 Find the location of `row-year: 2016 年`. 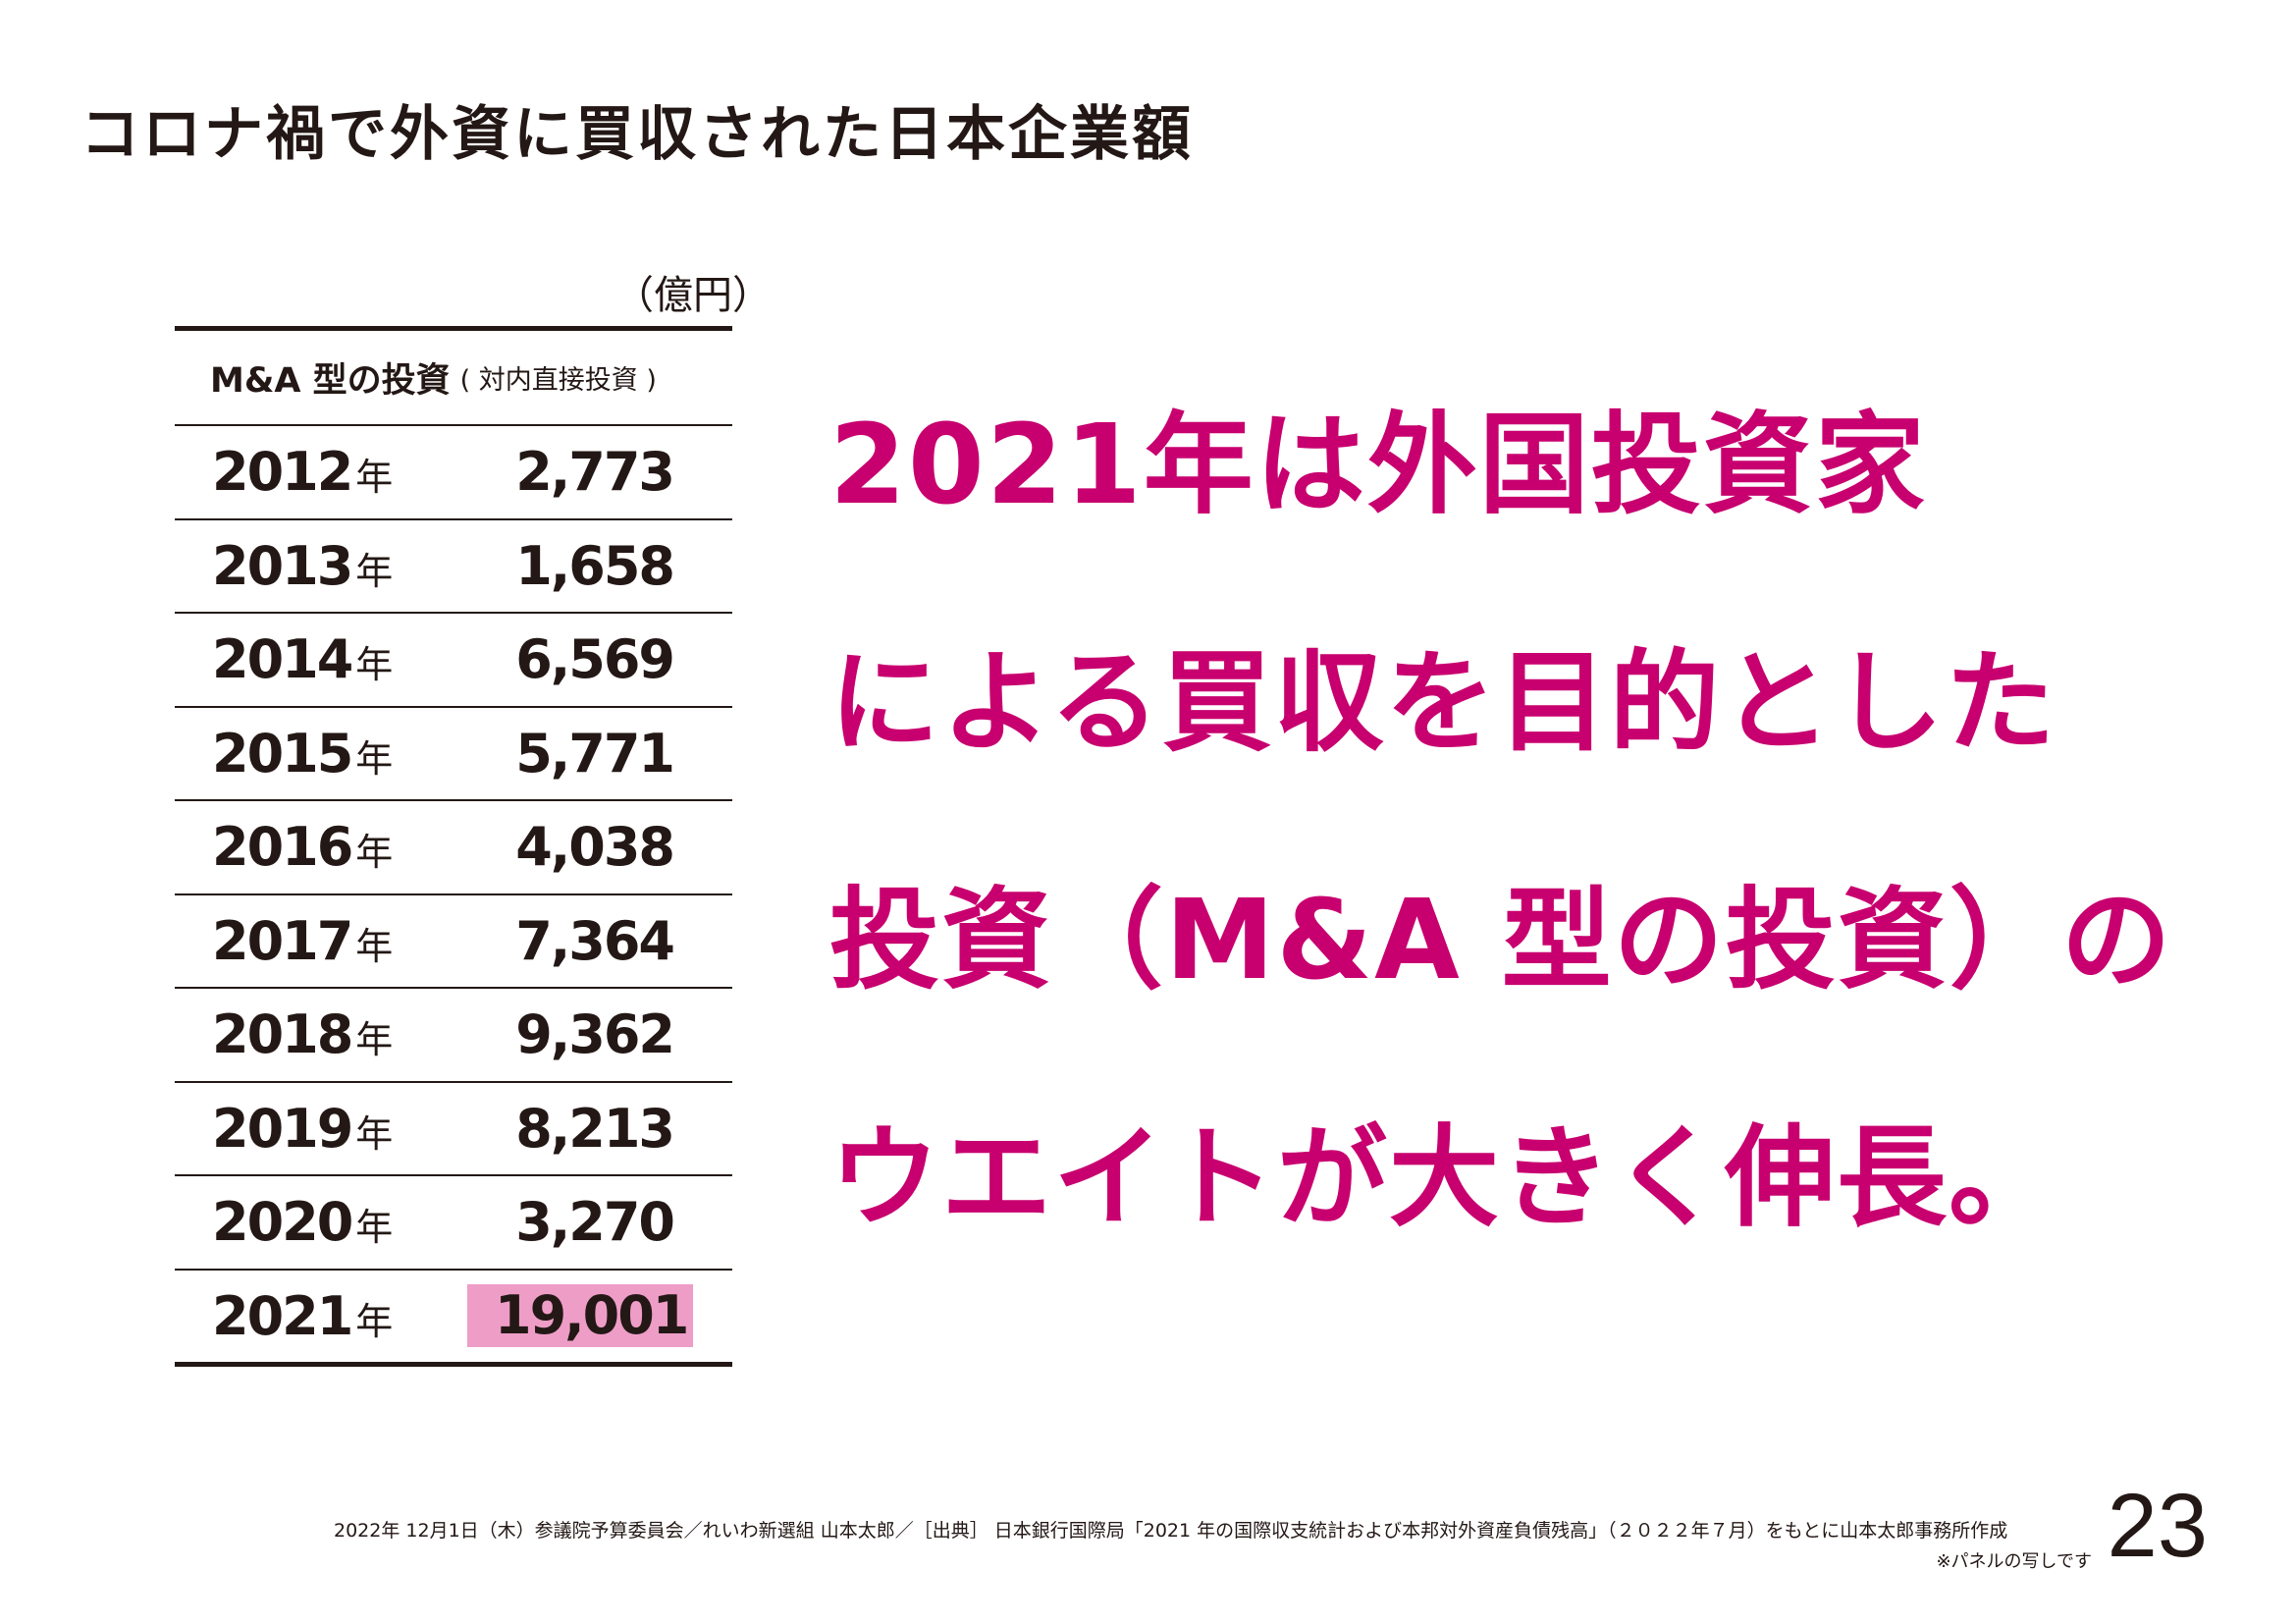

row-year: 2016 年 is located at coordinates (302, 847).